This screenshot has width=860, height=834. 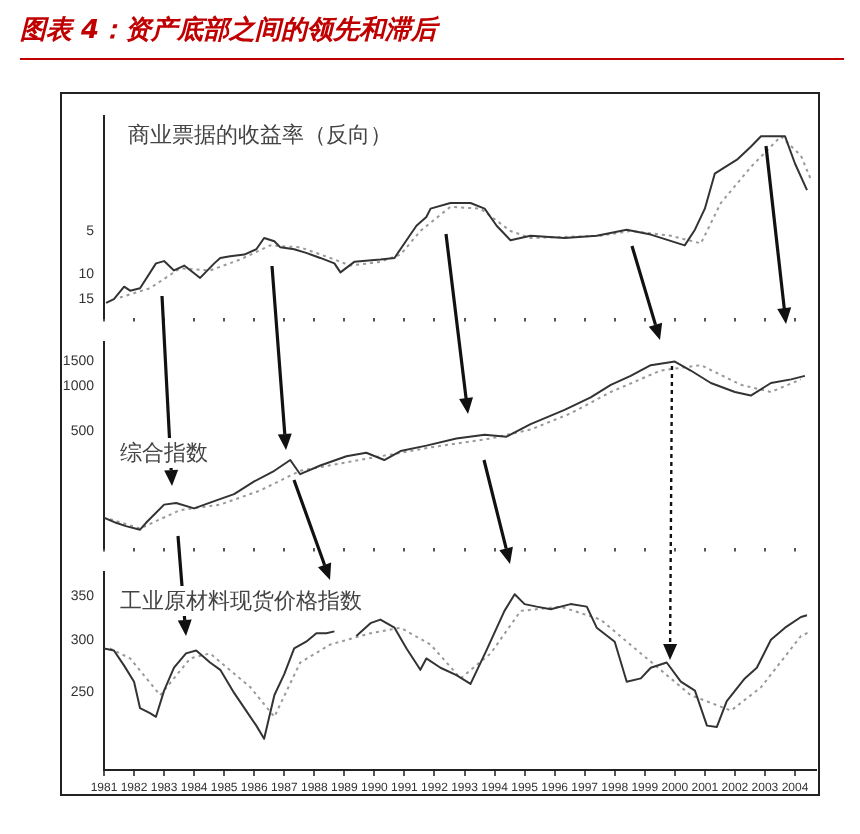 I want to click on chart-title: 图表 4：资产底部之间的领先和滞后, so click(x=432, y=36).